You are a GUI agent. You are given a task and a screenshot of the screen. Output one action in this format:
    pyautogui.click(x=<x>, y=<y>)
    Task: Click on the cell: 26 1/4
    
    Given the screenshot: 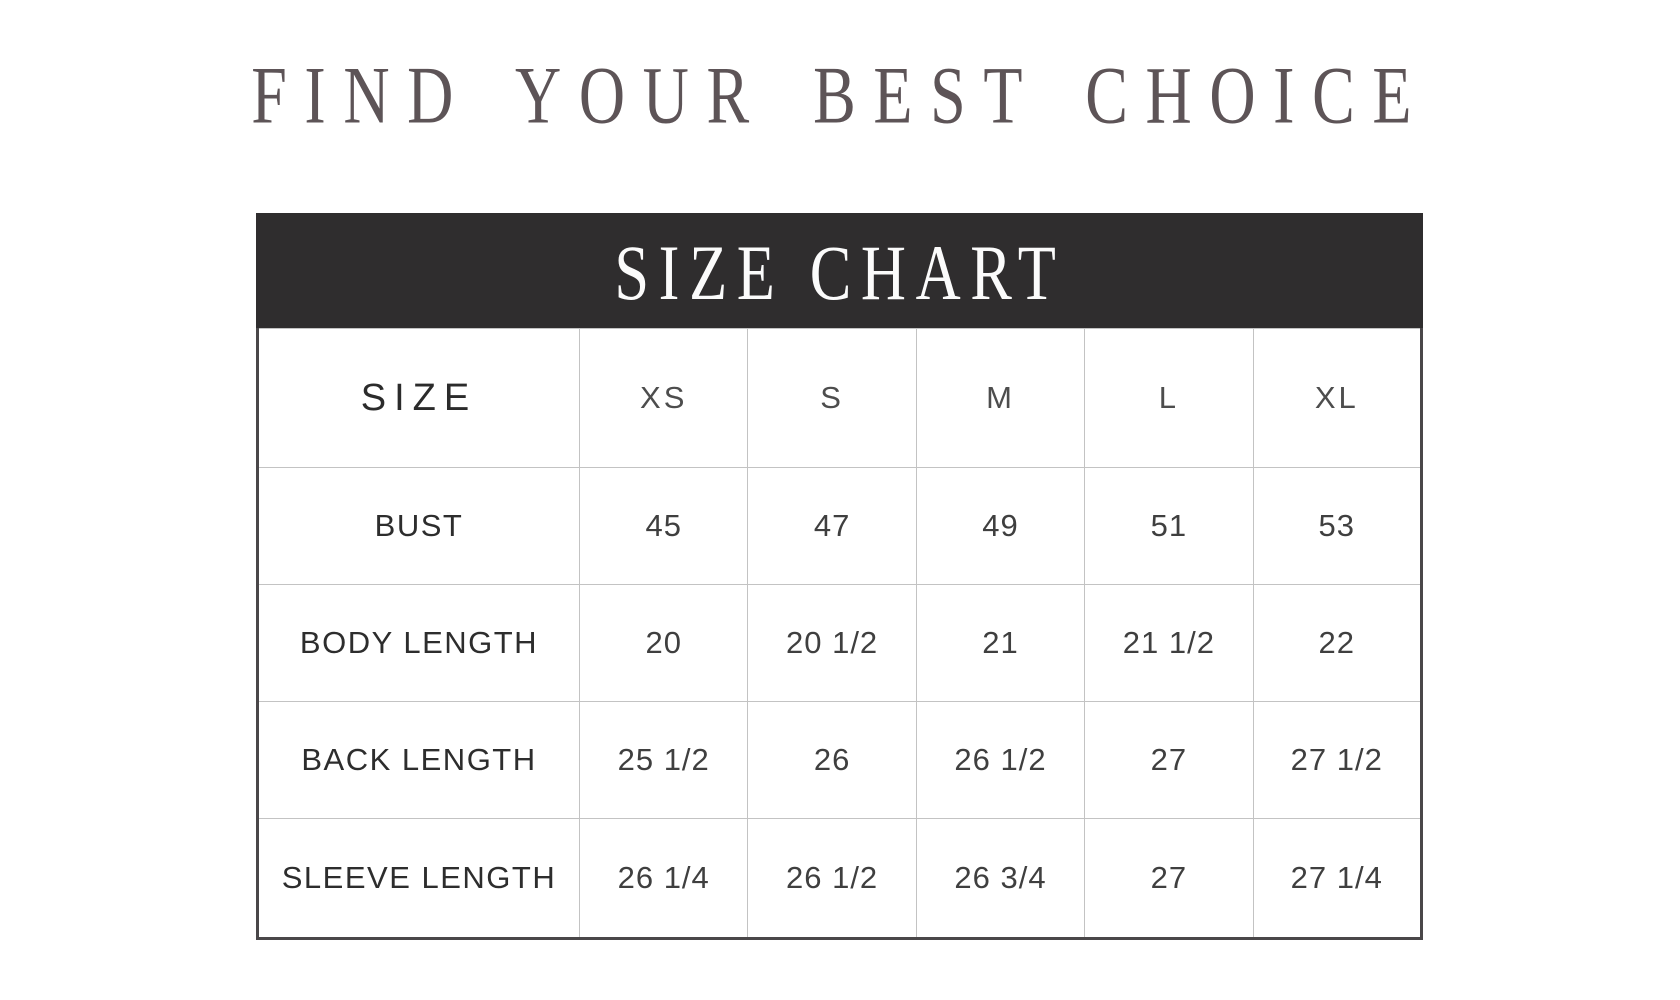 What is the action you would take?
    pyautogui.click(x=663, y=878)
    